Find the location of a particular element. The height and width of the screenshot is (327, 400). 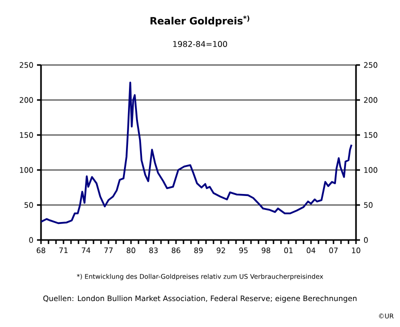

chart-title: Realer Goldpreis$^{*)}$ is located at coordinates (200, 21).